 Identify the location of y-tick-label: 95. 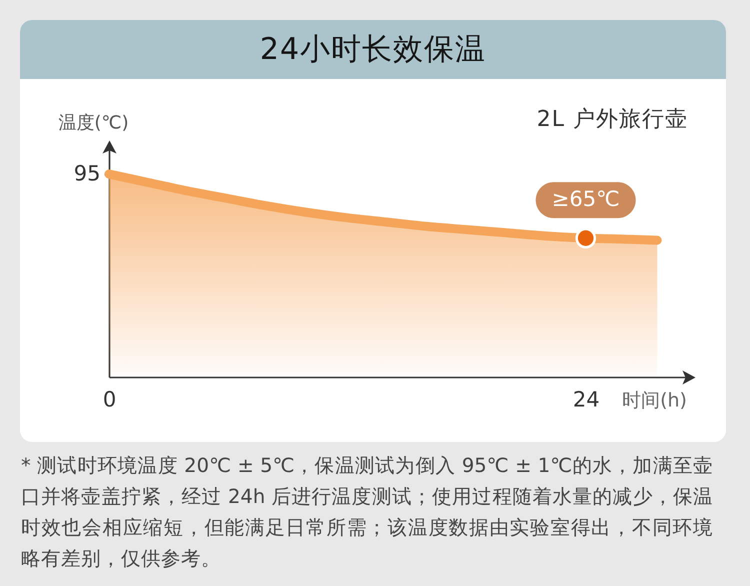
(87, 174).